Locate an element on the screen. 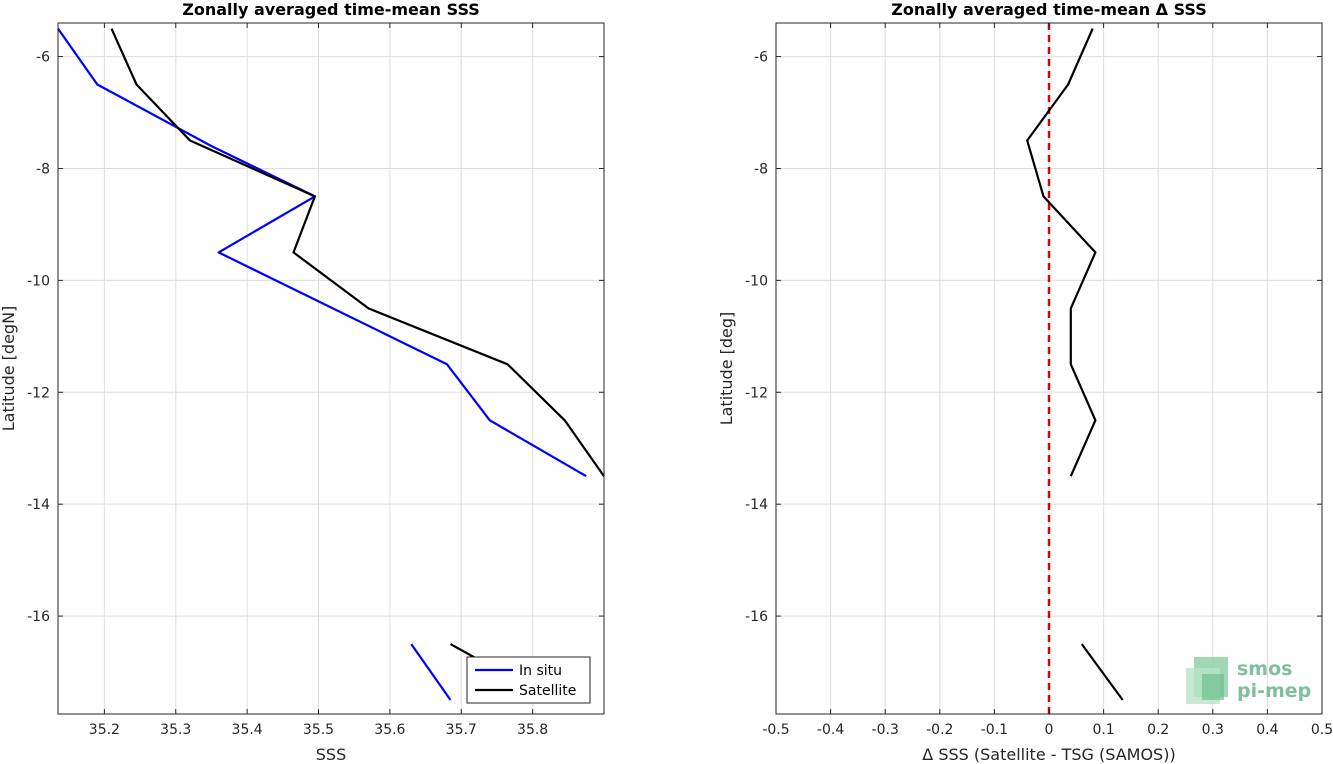  x-tick-label: 0 is located at coordinates (1049, 730).